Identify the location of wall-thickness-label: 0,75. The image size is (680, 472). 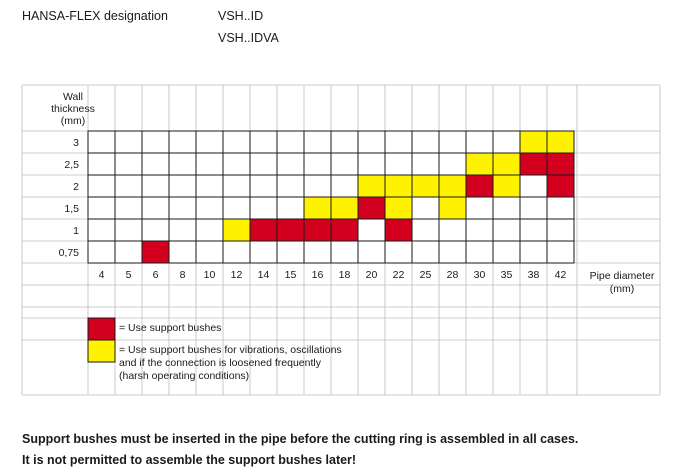
(69, 253).